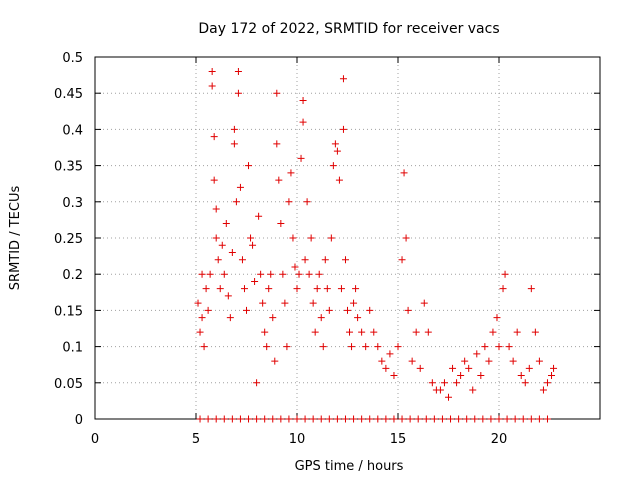  Describe the element at coordinates (68, 384) in the screenshot. I see `y-tick-label: 0.05` at that location.